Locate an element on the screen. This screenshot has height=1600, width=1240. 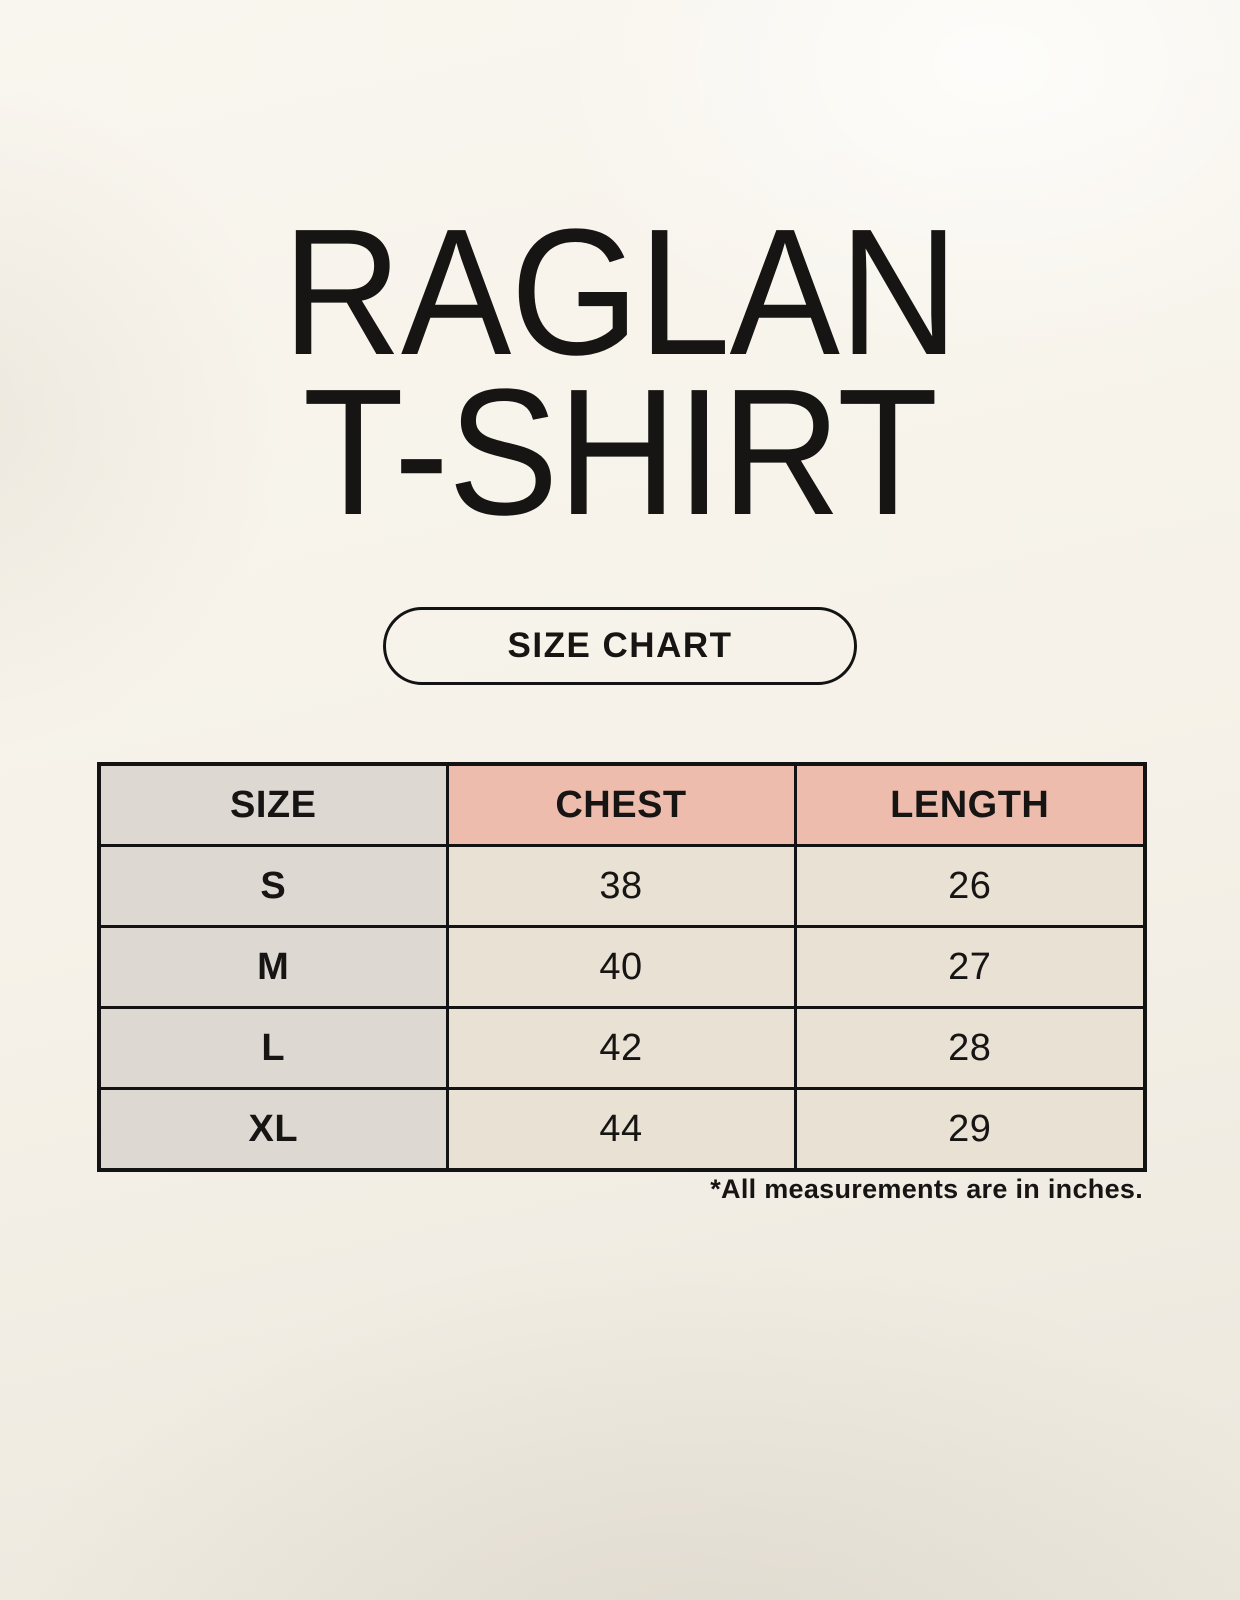
length-cell: 28 is located at coordinates (970, 1048).